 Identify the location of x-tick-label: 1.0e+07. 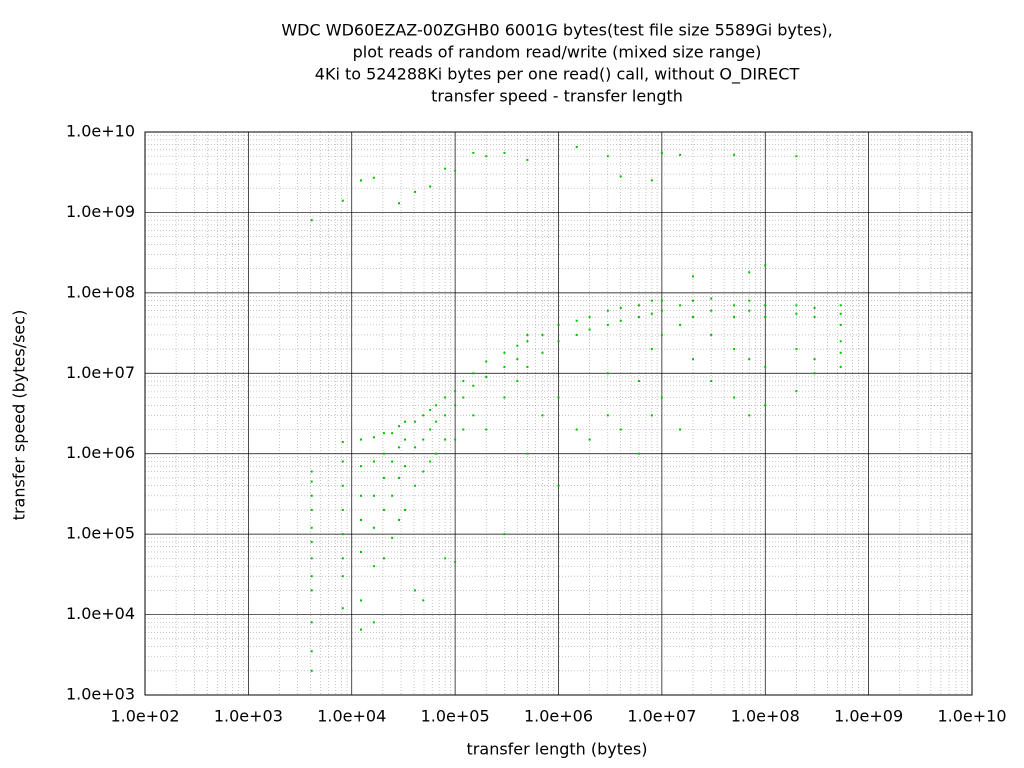
(661, 716).